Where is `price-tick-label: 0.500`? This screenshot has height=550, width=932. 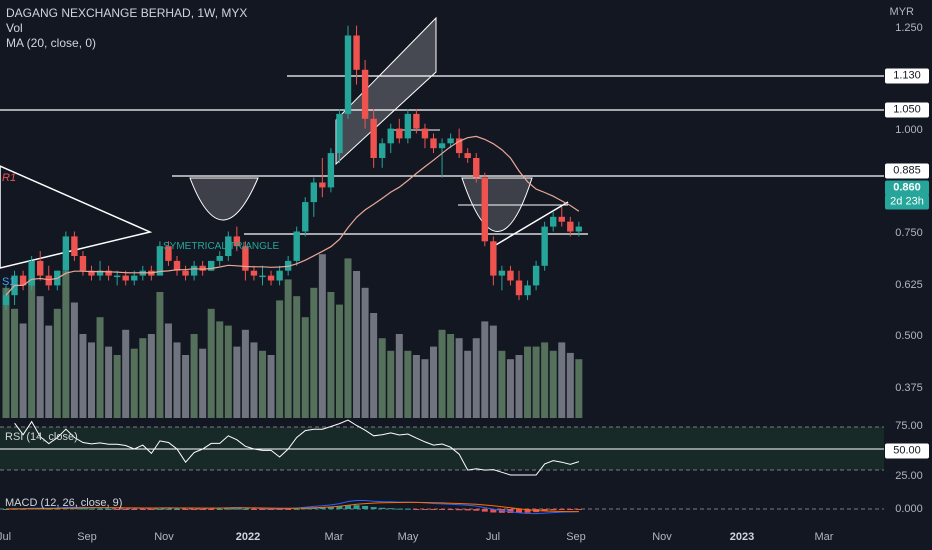 price-tick-label: 0.500 is located at coordinates (909, 336).